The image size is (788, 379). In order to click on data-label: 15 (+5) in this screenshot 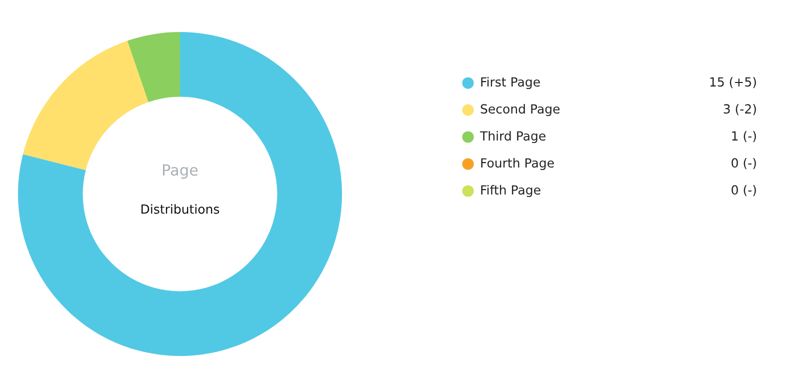, I will do `click(733, 82)`.